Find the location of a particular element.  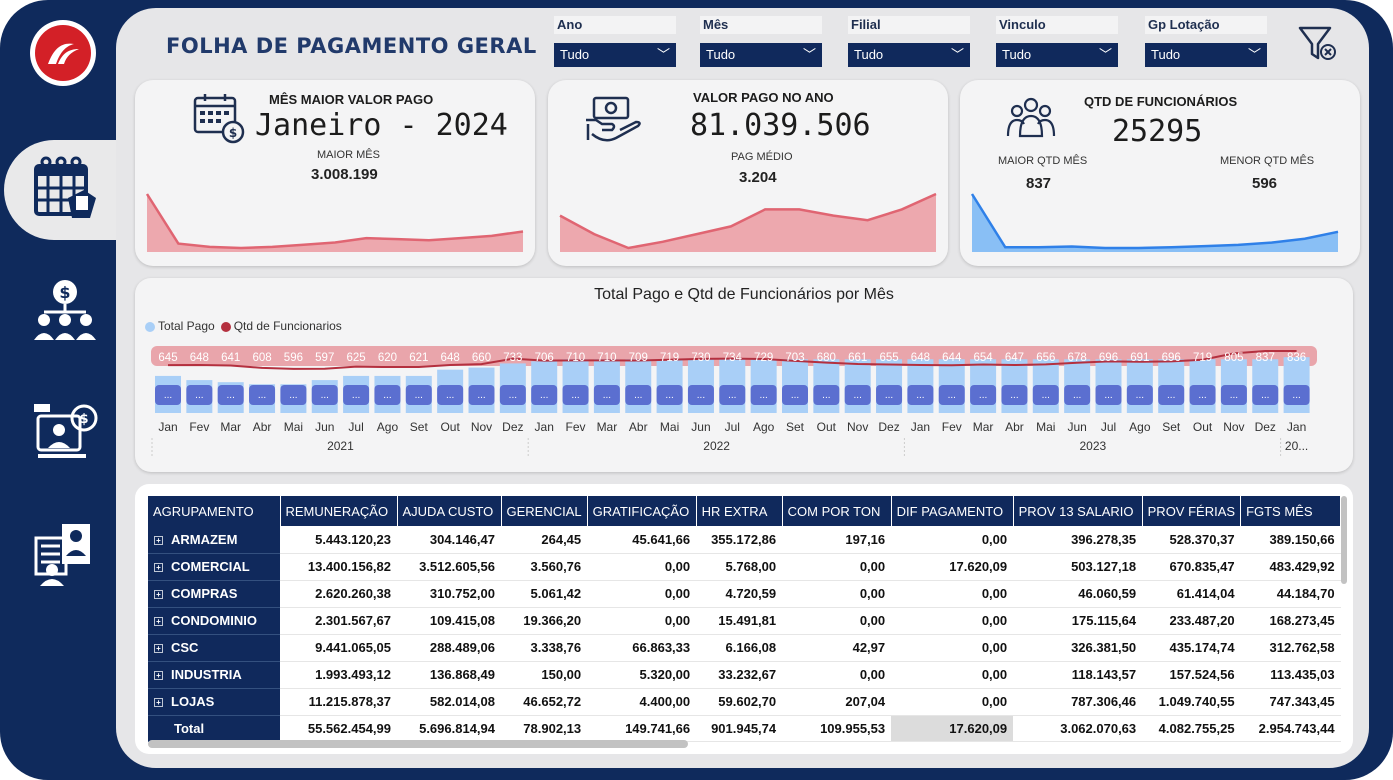

table-cell: 670.835,47 is located at coordinates (1191, 567).